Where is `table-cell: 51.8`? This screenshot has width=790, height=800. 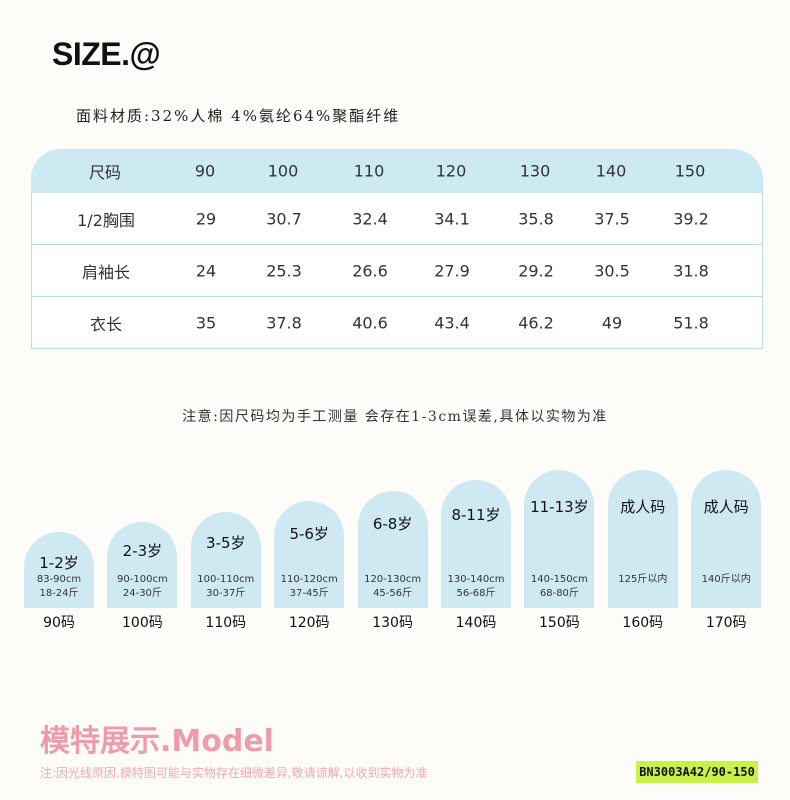
table-cell: 51.8 is located at coordinates (691, 322).